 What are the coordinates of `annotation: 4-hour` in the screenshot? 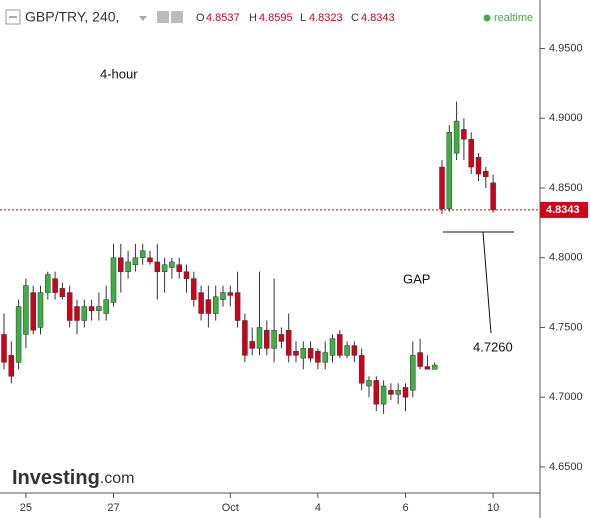 It's located at (119, 73).